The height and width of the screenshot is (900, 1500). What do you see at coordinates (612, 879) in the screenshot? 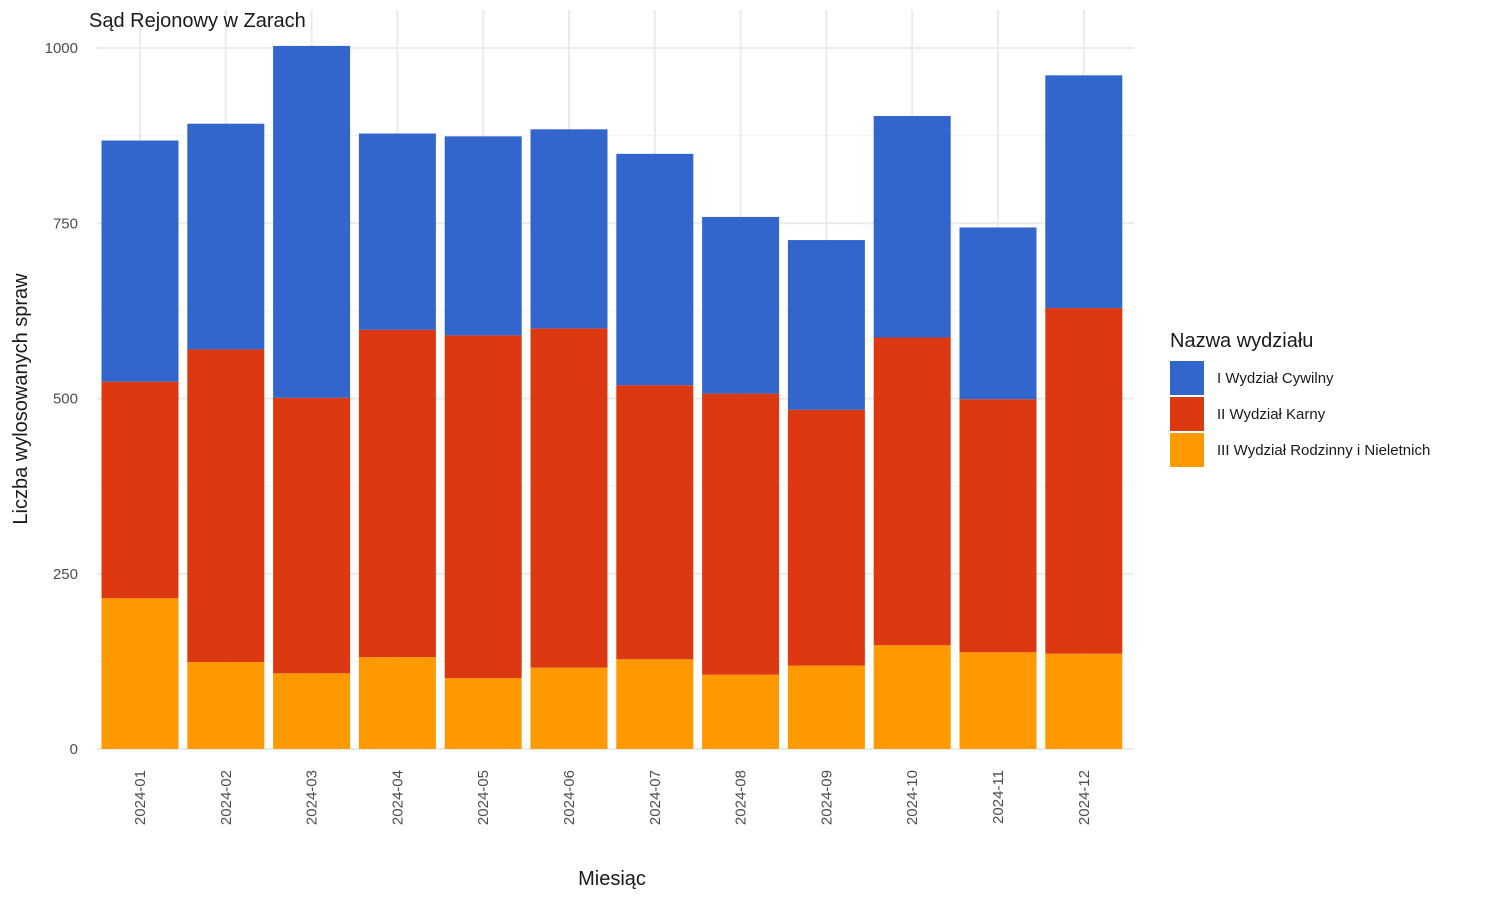
I see `x-axis-title: Miesiąc` at bounding box center [612, 879].